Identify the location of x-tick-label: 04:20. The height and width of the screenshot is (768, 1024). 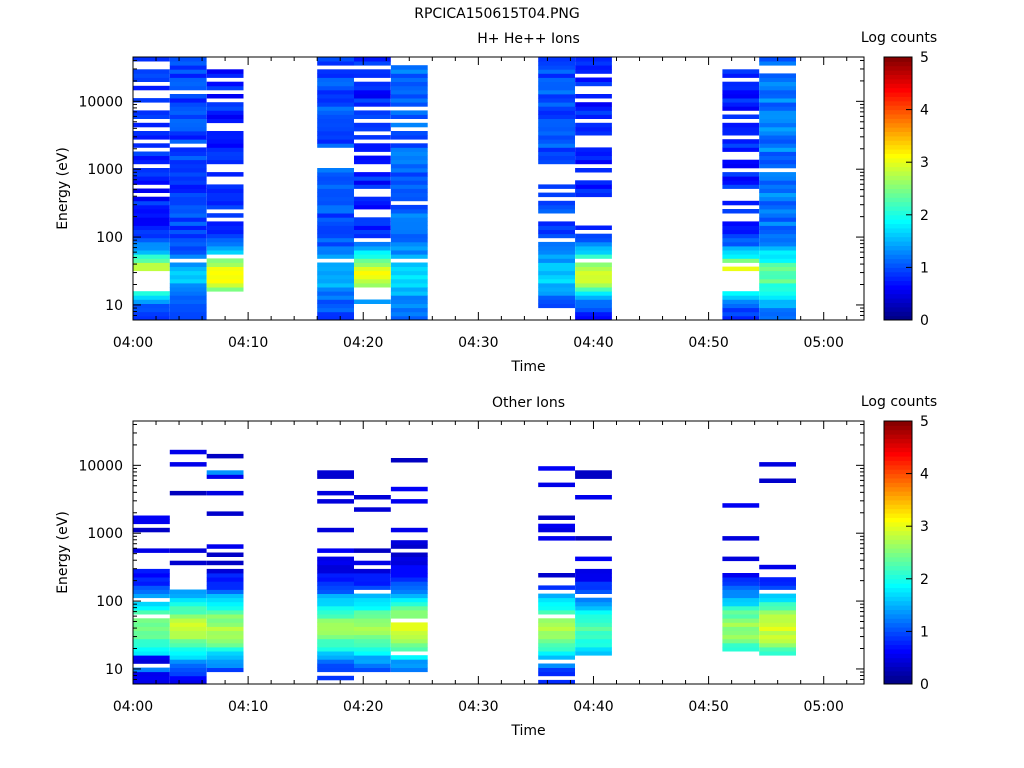
(363, 707).